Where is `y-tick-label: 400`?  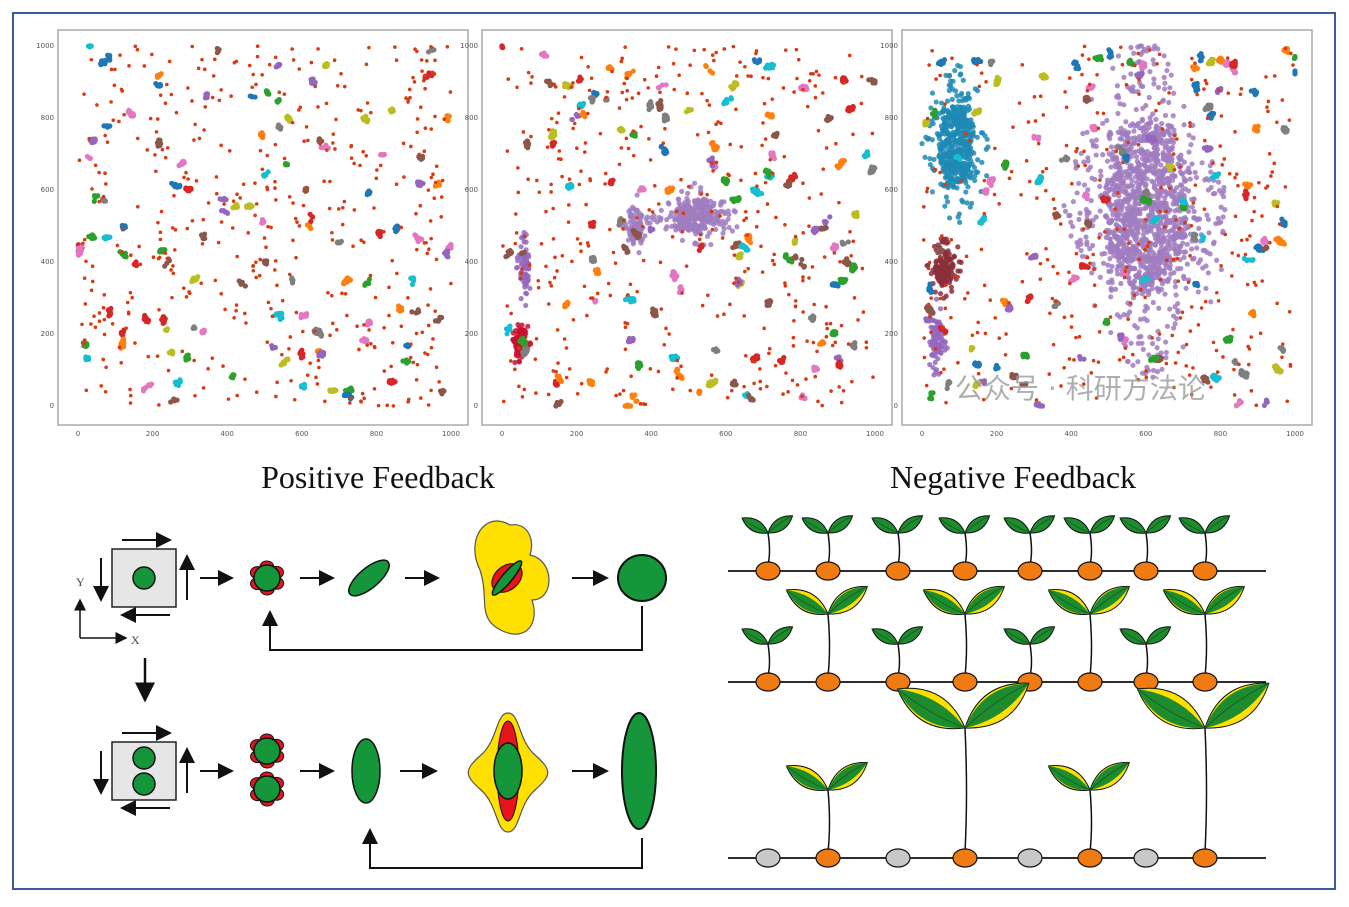 y-tick-label: 400 is located at coordinates (891, 262).